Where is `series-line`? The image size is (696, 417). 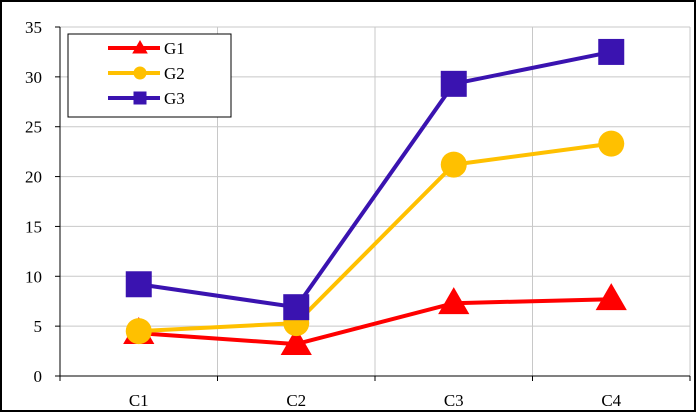 series-line is located at coordinates (375, 322).